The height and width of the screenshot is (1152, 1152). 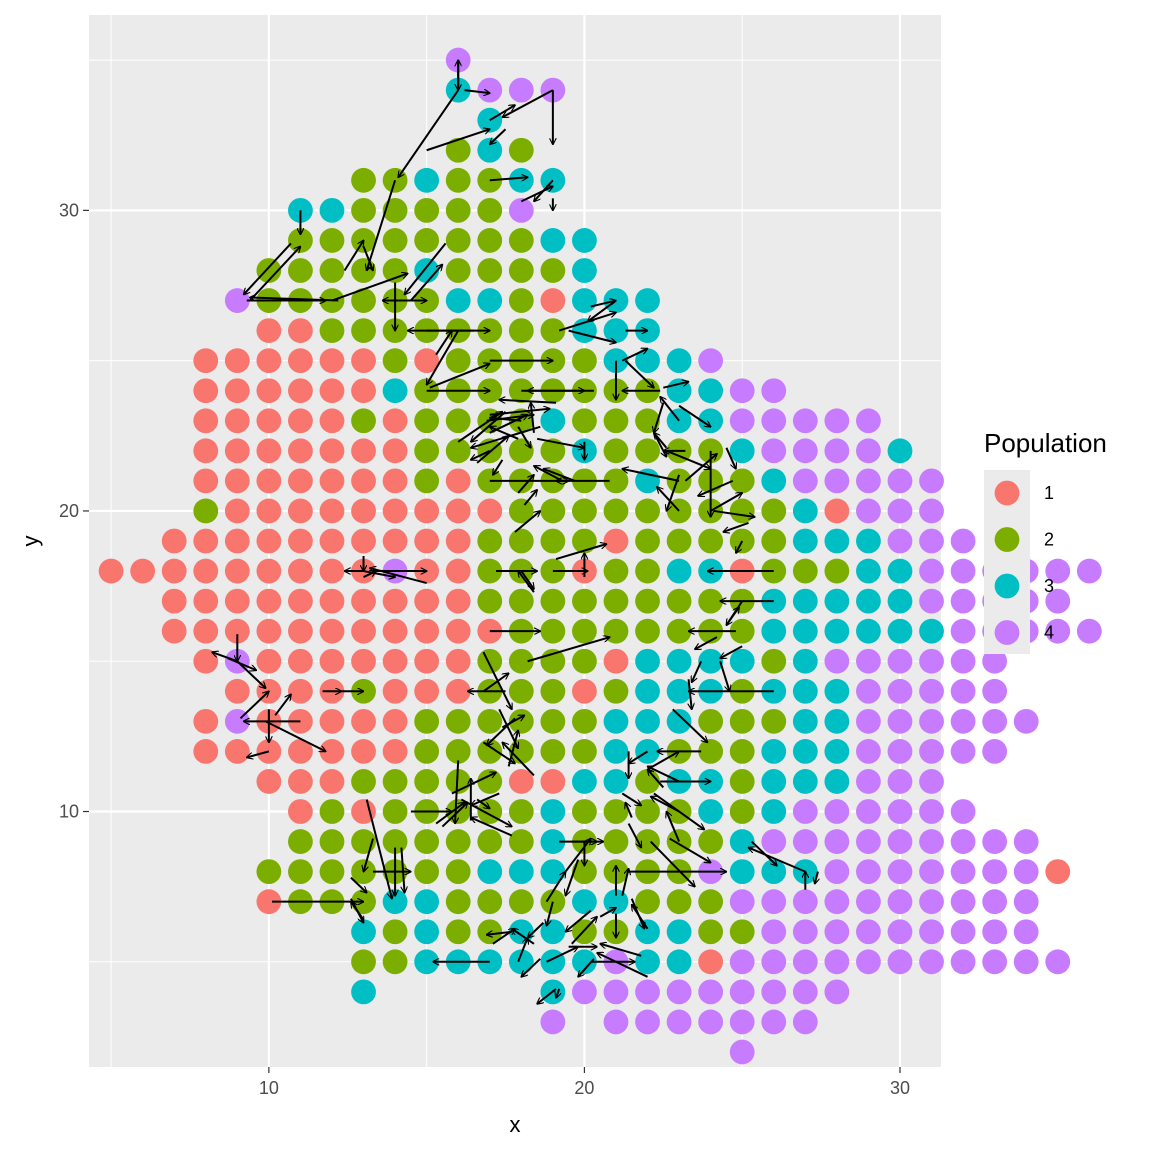 What do you see at coordinates (584, 1082) in the screenshot?
I see `x-axis-ticks: 10 20 30` at bounding box center [584, 1082].